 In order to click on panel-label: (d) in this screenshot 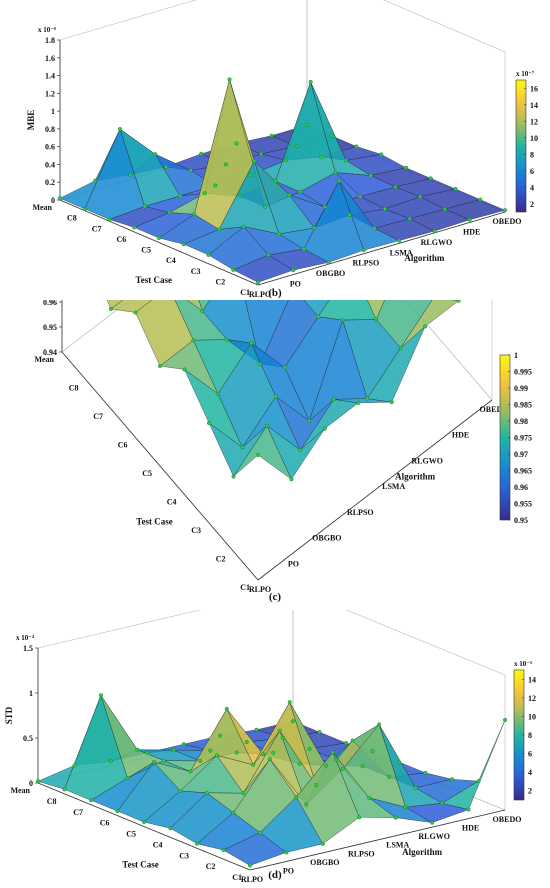, I will do `click(275, 875)`.